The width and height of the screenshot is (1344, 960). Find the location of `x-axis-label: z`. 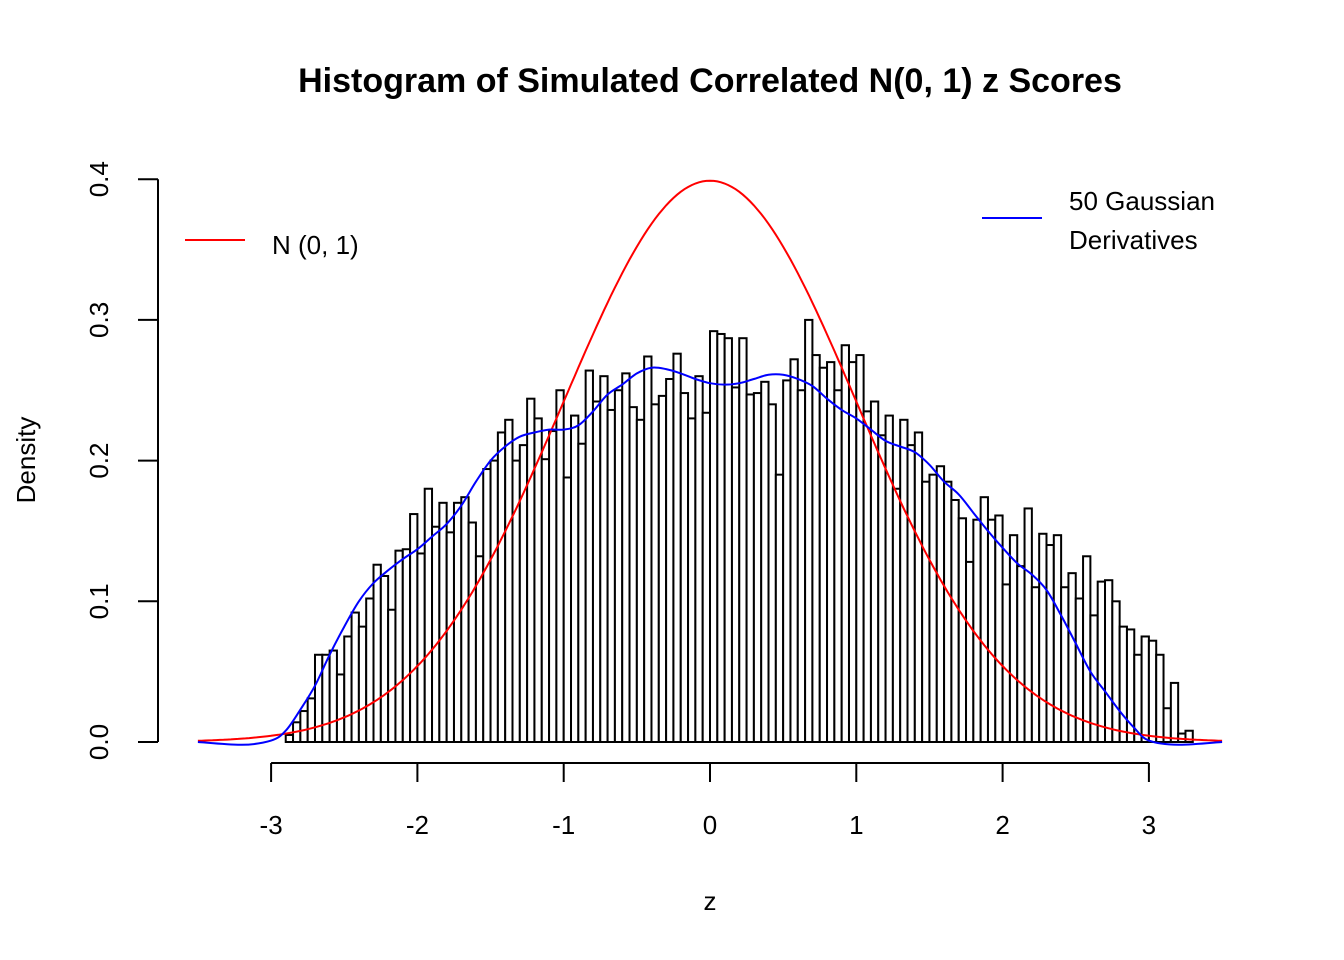

x-axis-label: z is located at coordinates (710, 901).